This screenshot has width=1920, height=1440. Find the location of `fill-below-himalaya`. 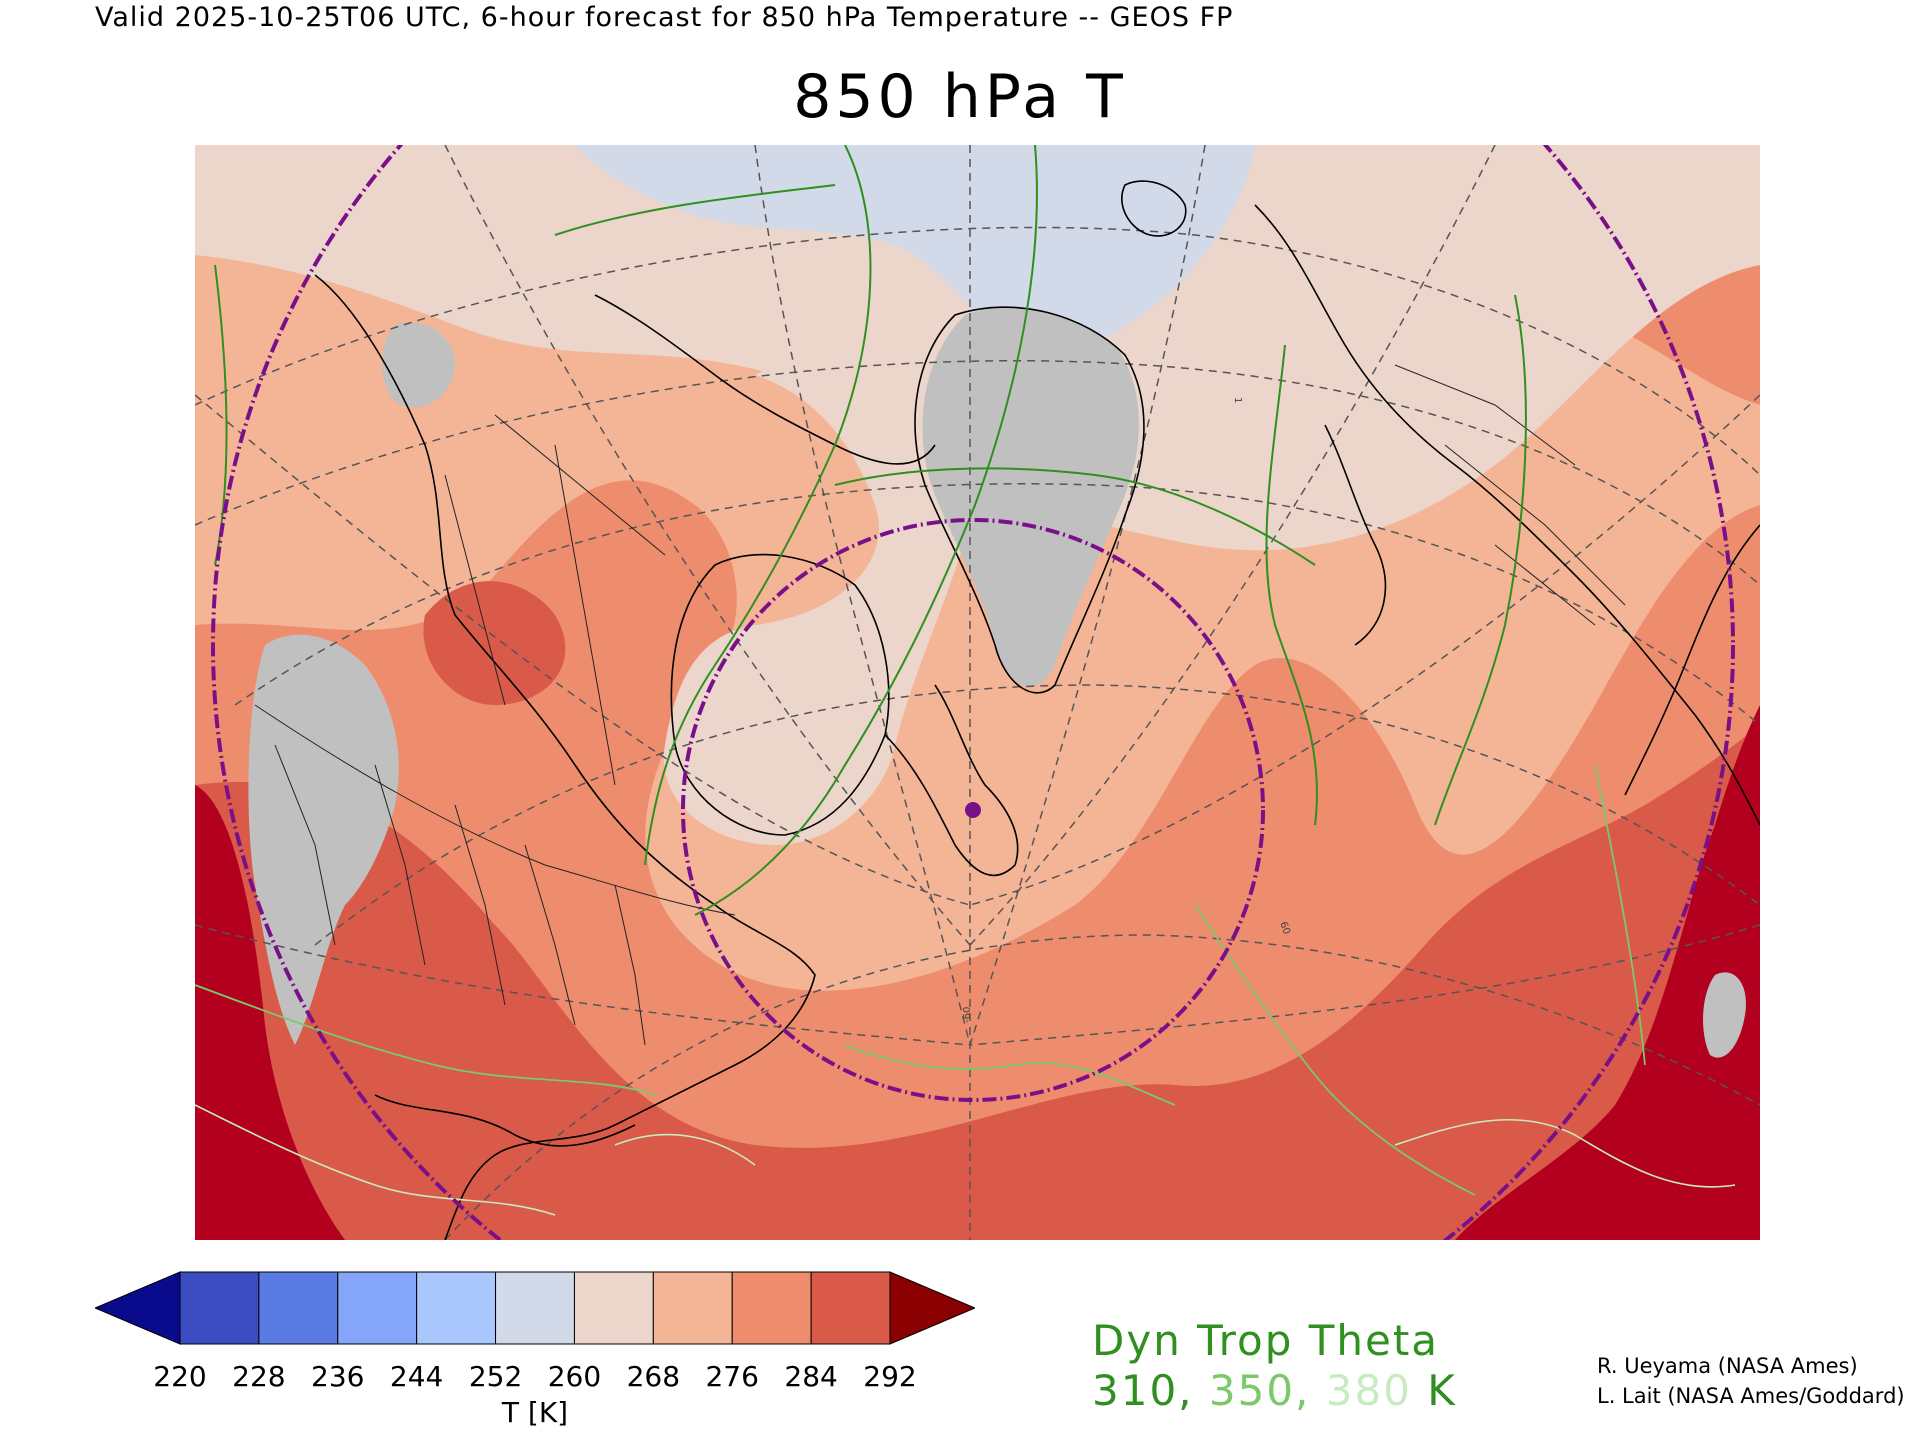

fill-below-himalaya is located at coordinates (1724, 1015).